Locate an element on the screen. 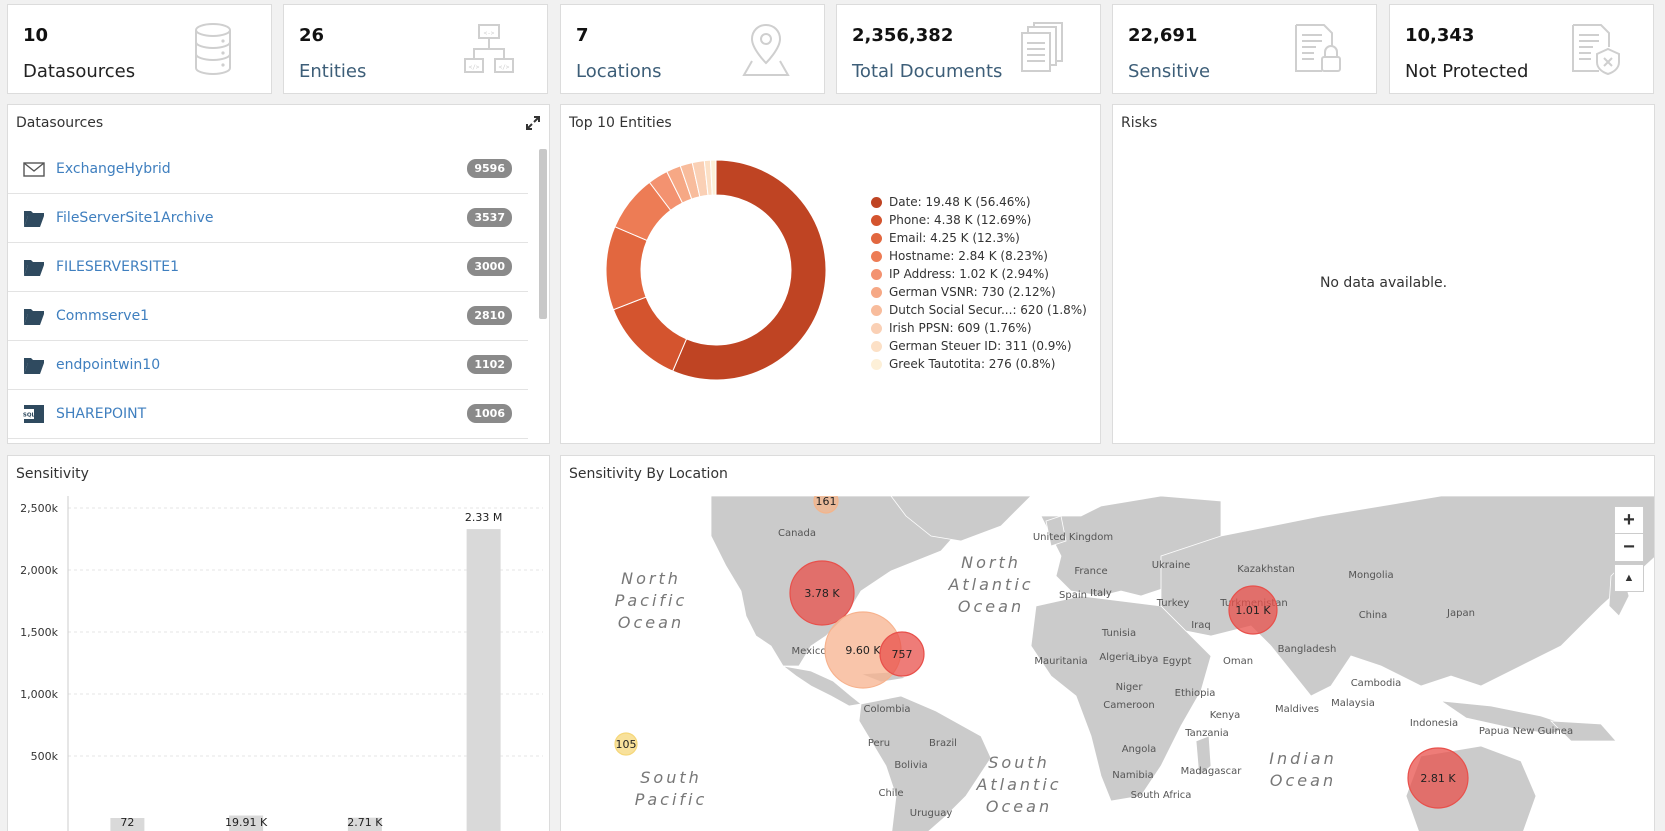 The height and width of the screenshot is (831, 1665). country-label: Bangladesh is located at coordinates (1307, 649).